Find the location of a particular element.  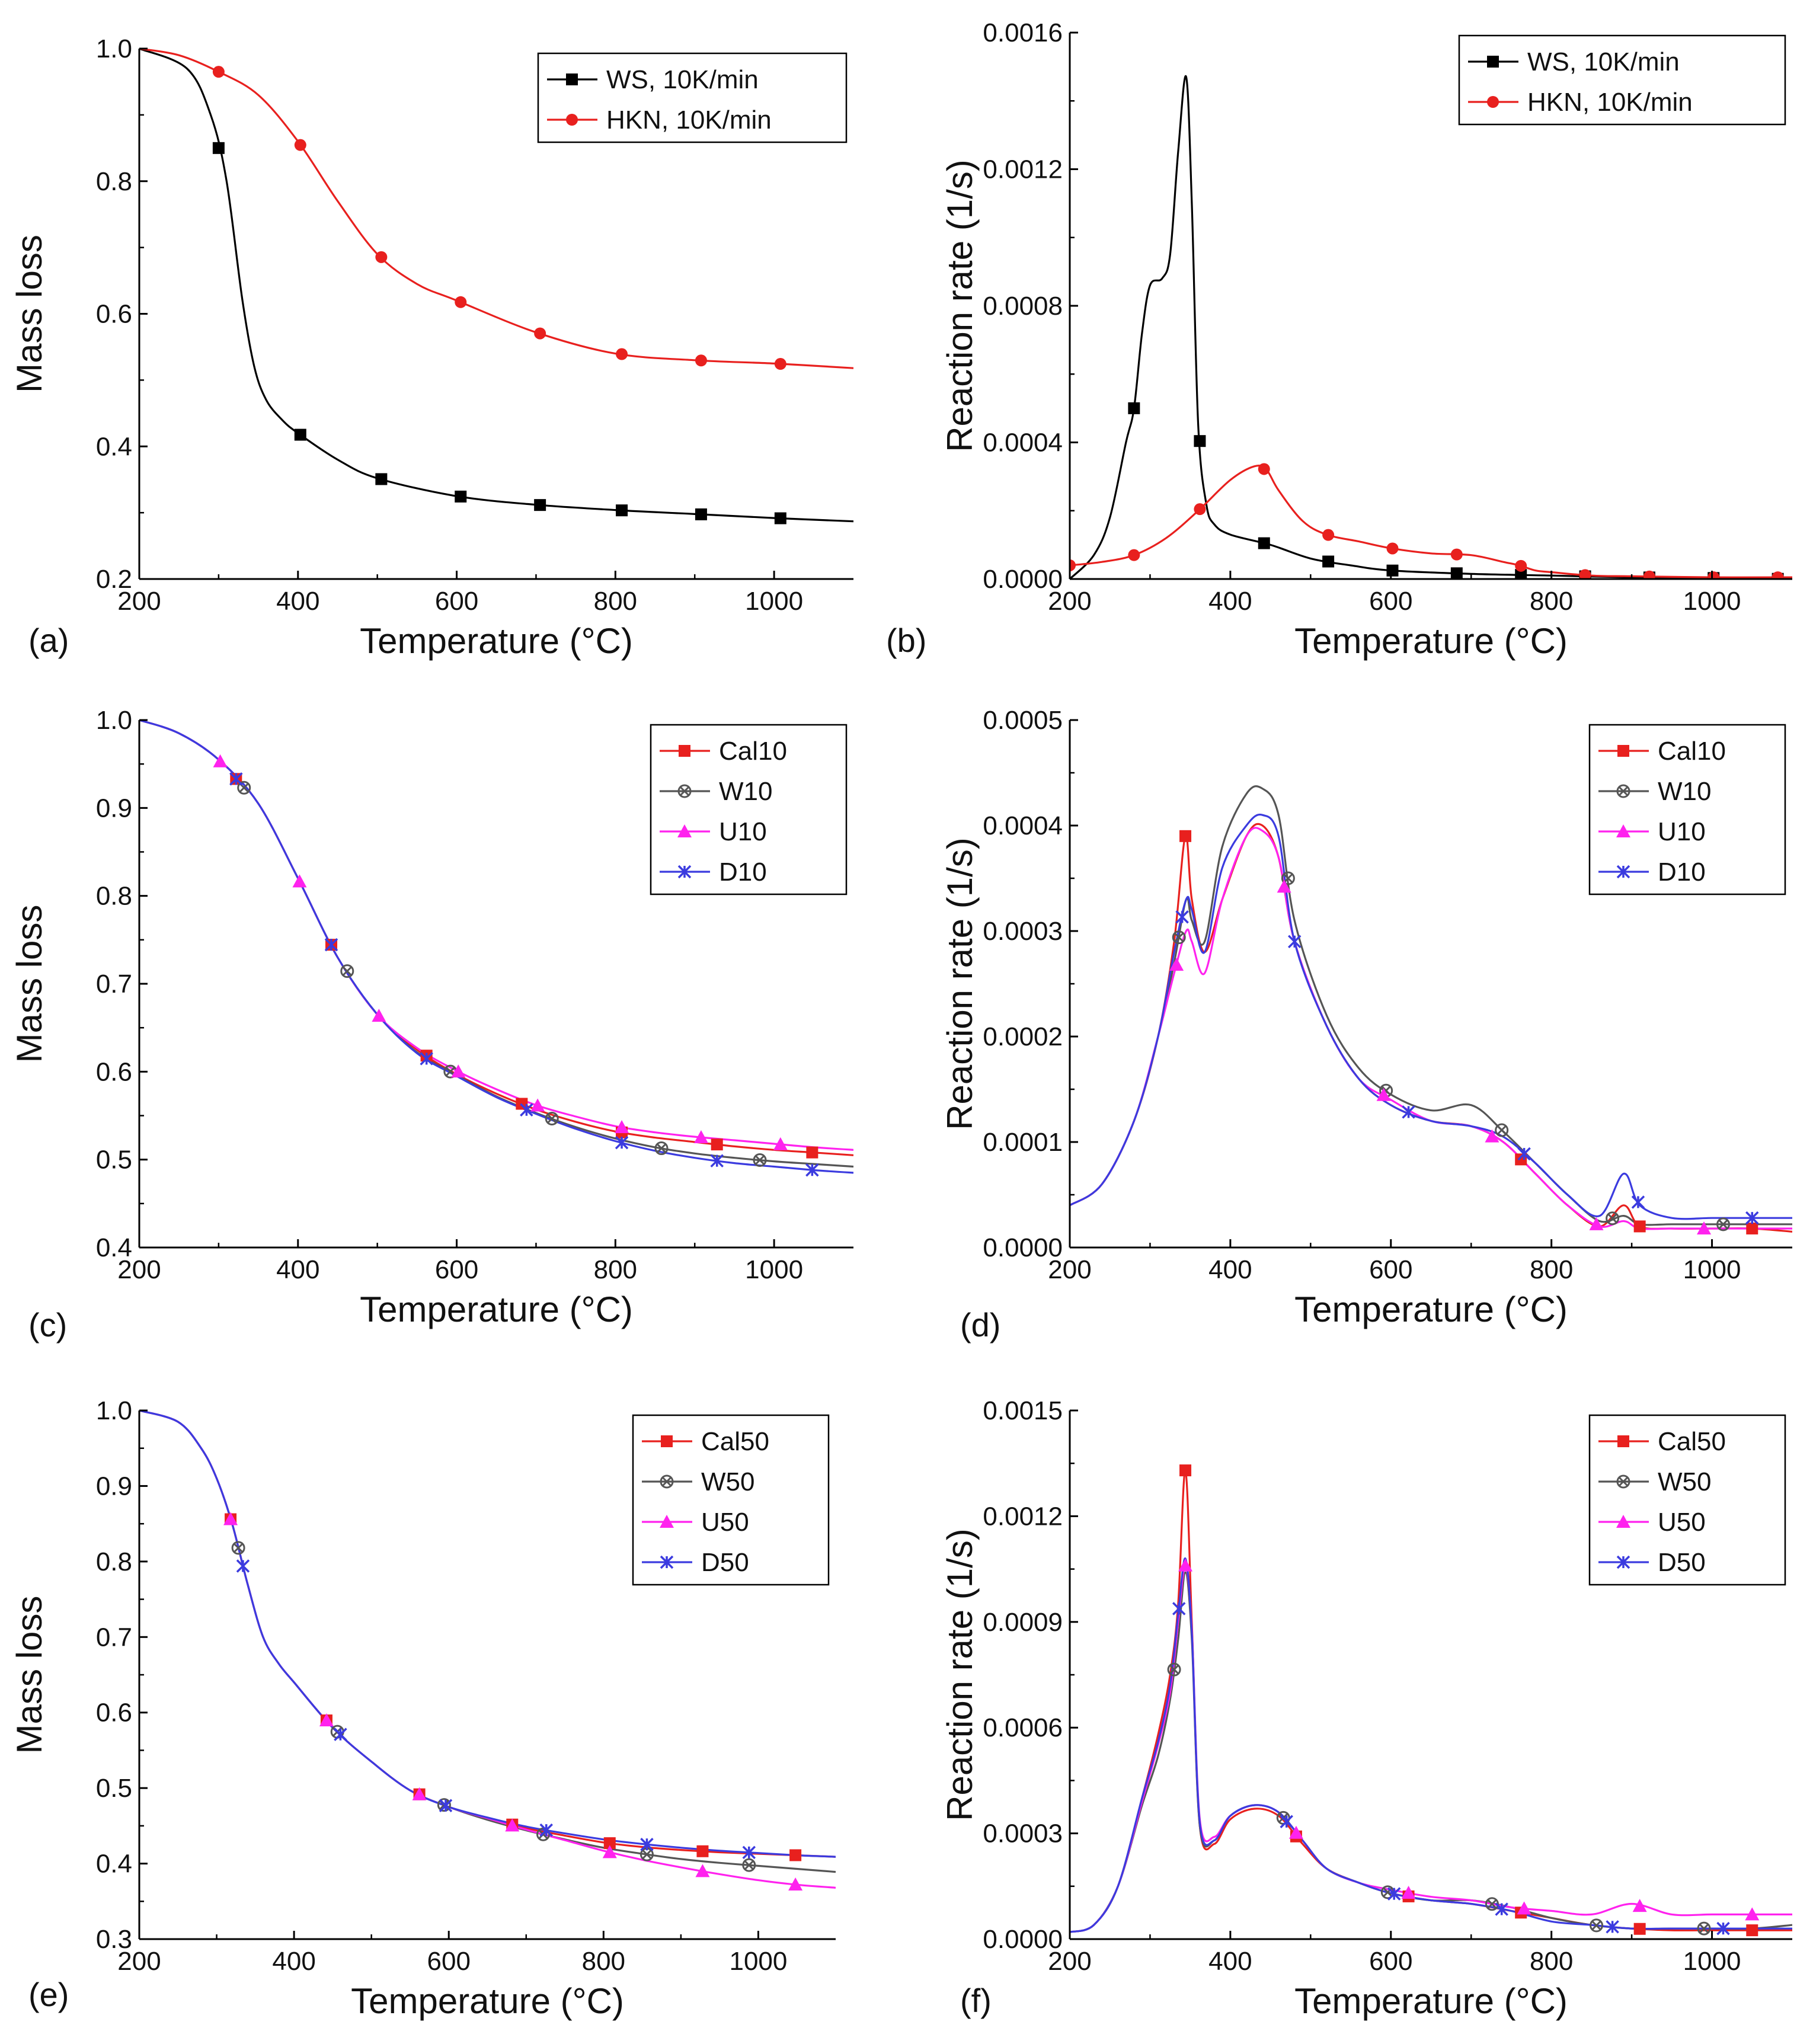

series-markers-d50 is located at coordinates (1451, 1769).